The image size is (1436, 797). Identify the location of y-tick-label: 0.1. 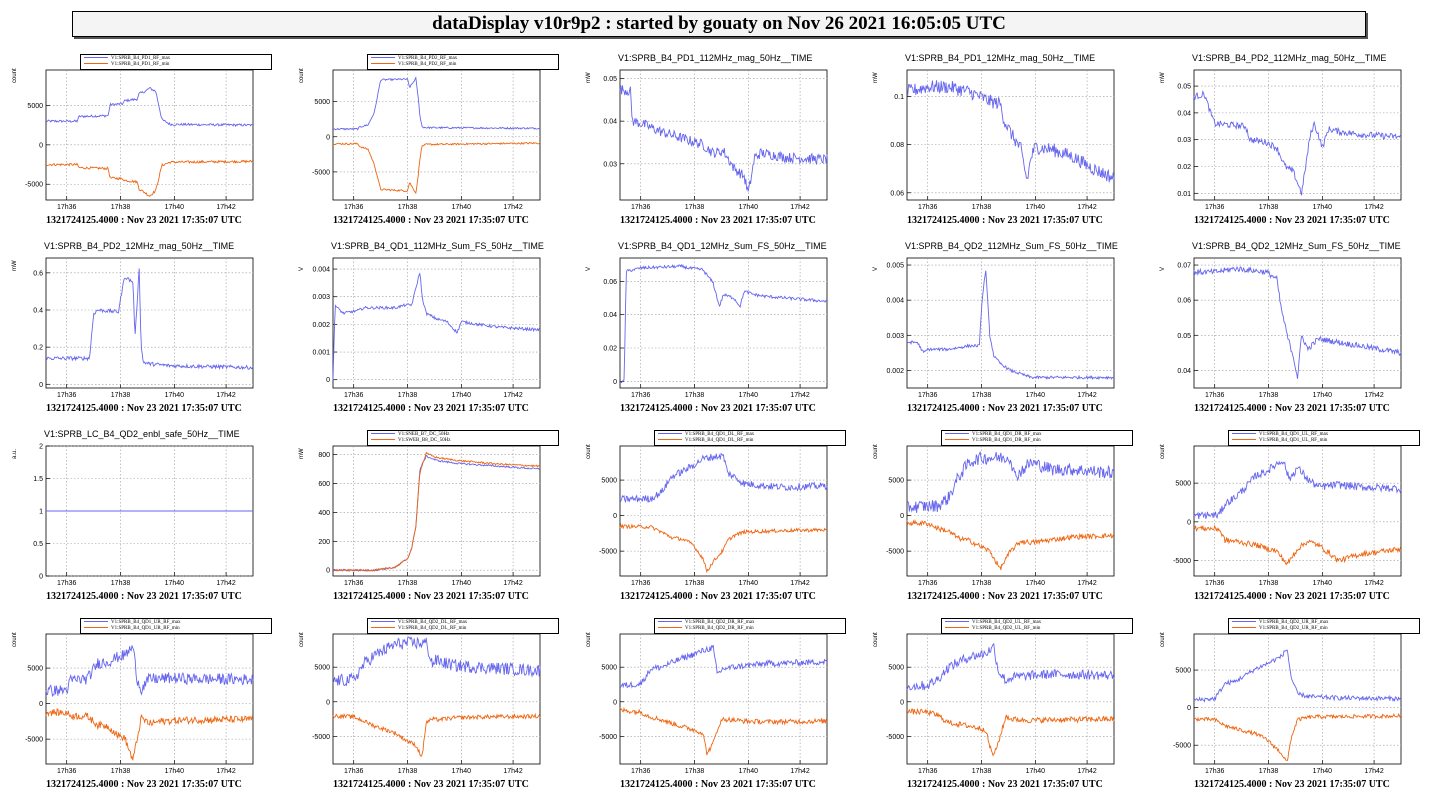
(899, 97).